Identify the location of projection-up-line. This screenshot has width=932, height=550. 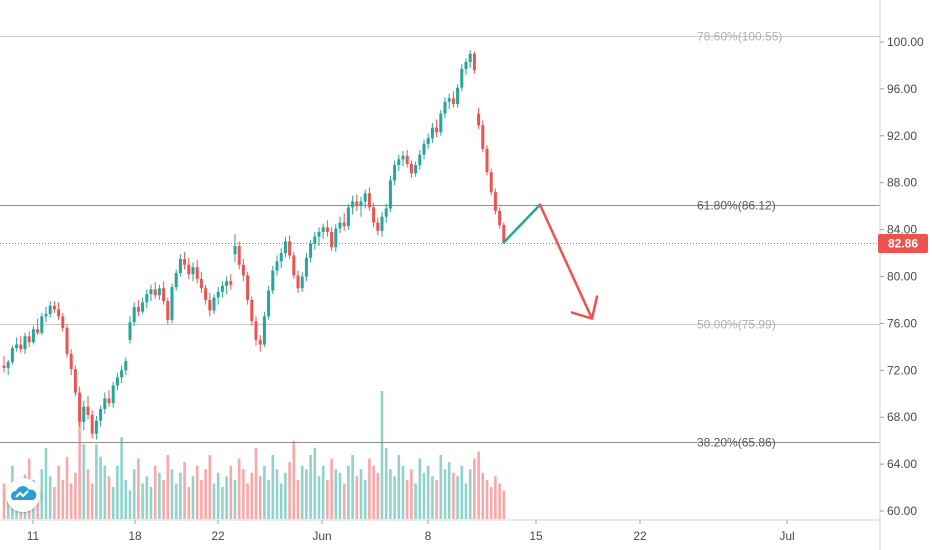
(522, 223).